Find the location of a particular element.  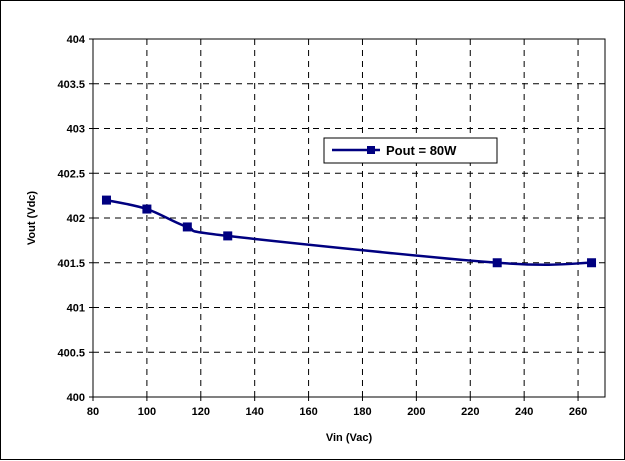

x-tick-label: 240 is located at coordinates (524, 412).